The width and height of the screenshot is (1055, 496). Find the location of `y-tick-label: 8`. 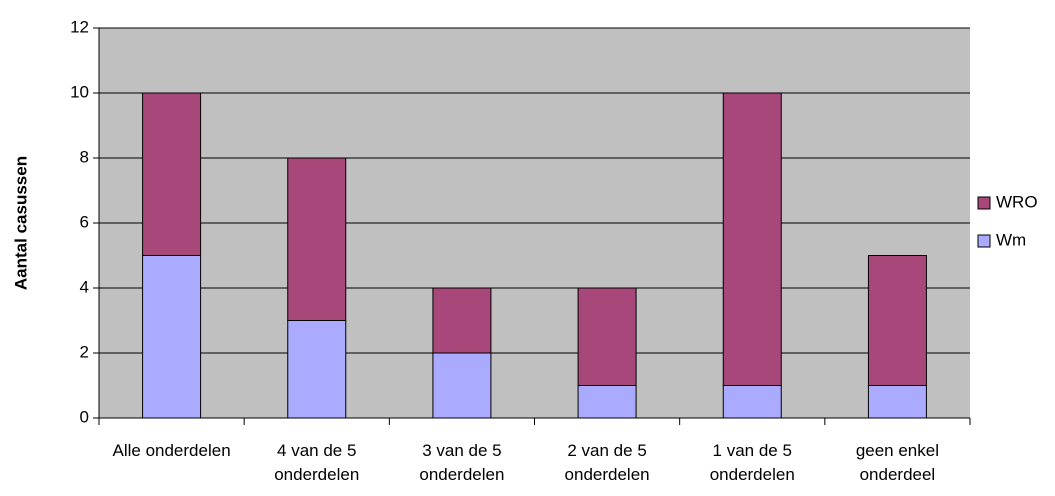

y-tick-label: 8 is located at coordinates (84, 156).